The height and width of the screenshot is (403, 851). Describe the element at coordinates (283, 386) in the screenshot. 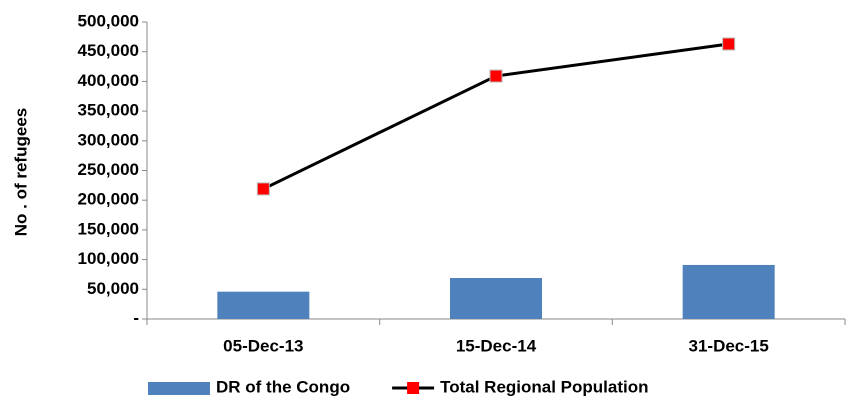

I see `legend-label: DR of the Congo` at that location.